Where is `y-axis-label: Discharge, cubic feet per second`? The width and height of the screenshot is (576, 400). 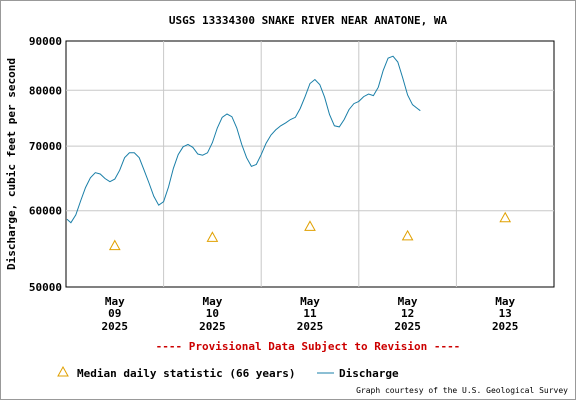
y-axis-label: Discharge, cubic feet per second is located at coordinates (11, 164).